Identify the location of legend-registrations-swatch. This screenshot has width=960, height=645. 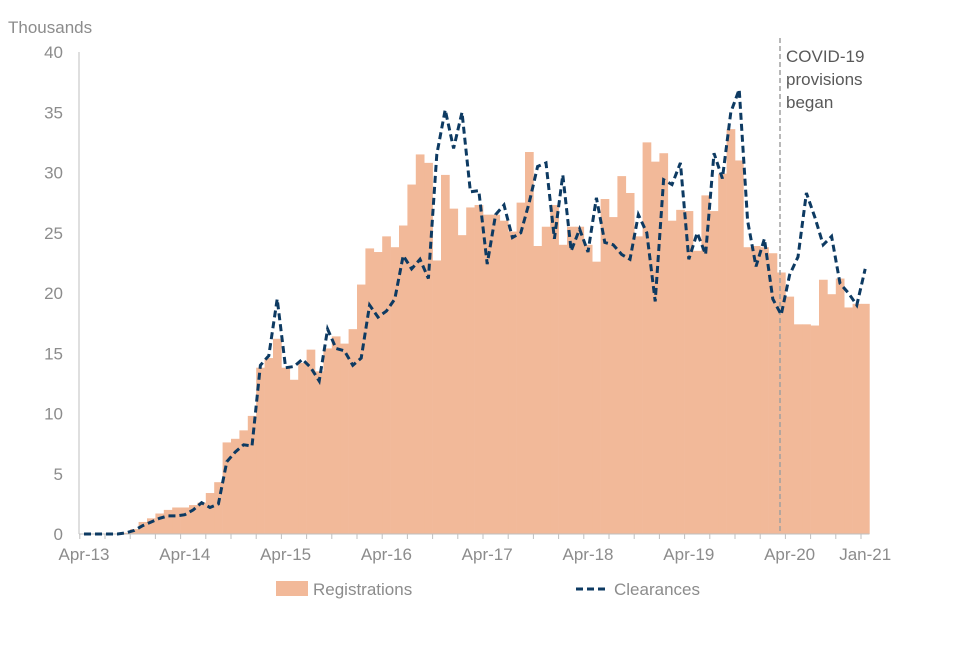
(292, 588).